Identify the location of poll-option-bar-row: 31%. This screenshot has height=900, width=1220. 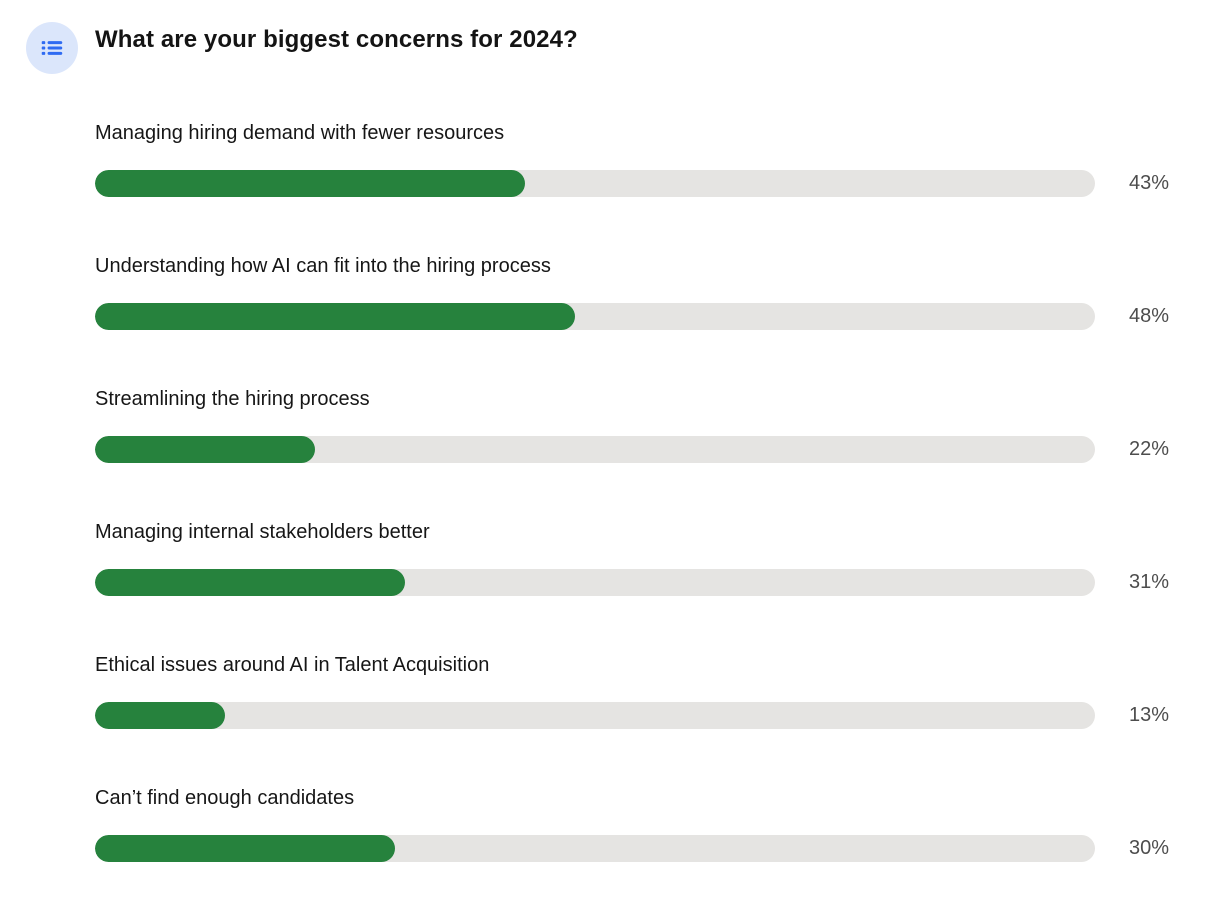
(645, 582).